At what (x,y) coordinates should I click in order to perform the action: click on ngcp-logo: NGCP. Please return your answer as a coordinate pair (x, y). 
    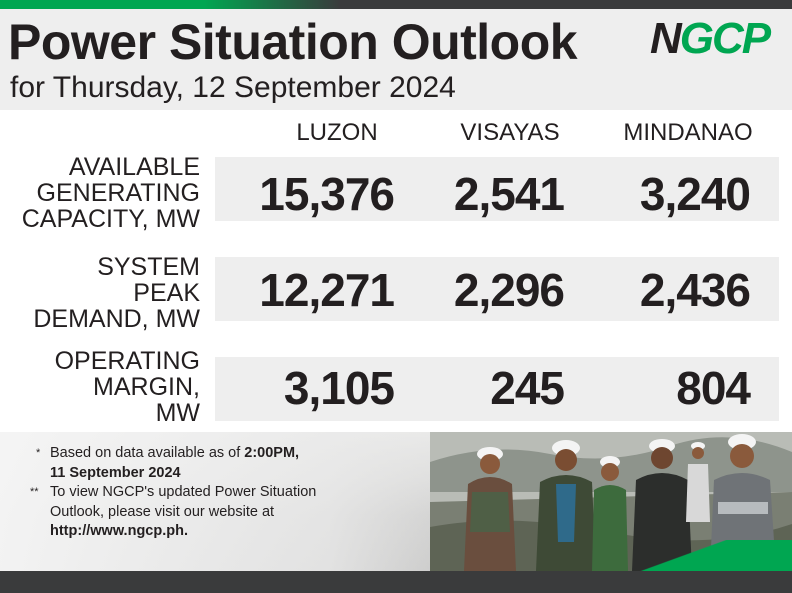
    Looking at the image, I should click on (710, 38).